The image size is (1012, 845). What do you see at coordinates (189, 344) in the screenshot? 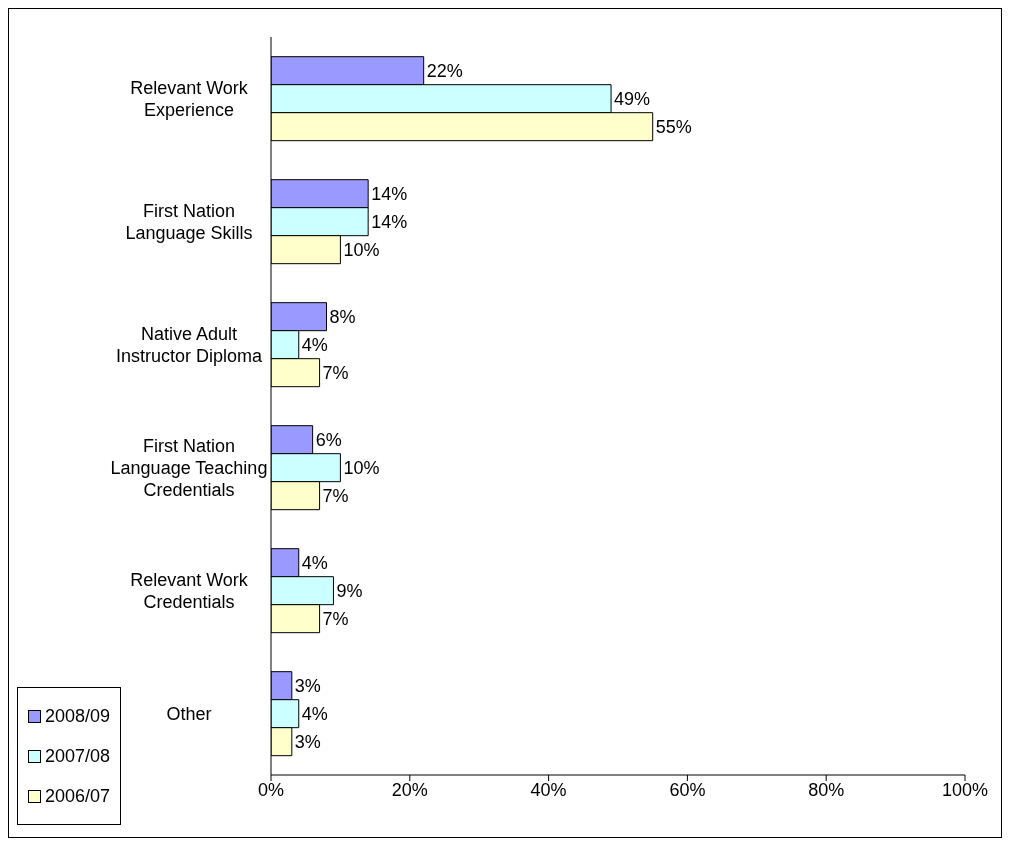
I see `y-tick-label: Native Adult Instructor Diploma` at bounding box center [189, 344].